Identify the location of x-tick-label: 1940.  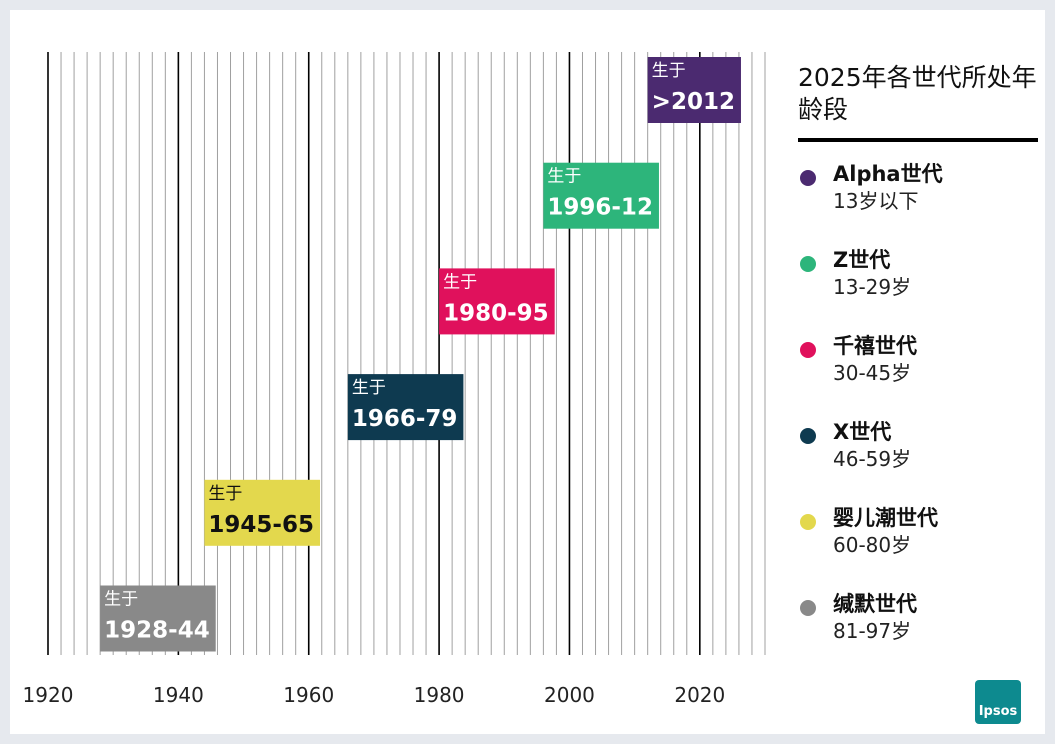
(178, 695).